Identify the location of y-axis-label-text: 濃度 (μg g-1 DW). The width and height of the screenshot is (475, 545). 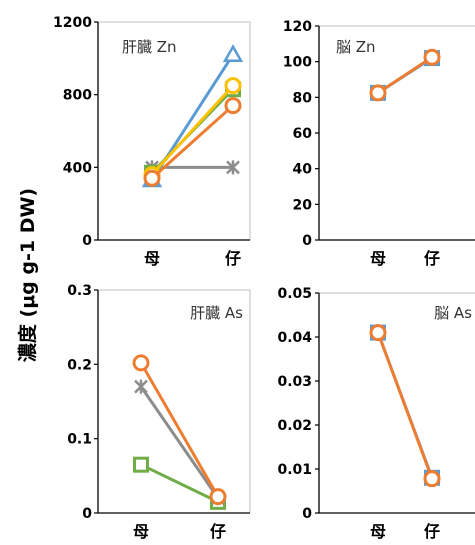
(27, 275).